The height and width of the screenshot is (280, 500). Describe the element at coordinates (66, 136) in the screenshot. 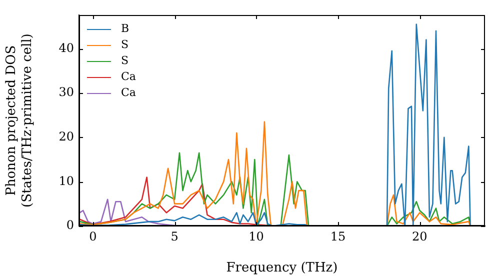

I see `y-tick-label: 20` at that location.